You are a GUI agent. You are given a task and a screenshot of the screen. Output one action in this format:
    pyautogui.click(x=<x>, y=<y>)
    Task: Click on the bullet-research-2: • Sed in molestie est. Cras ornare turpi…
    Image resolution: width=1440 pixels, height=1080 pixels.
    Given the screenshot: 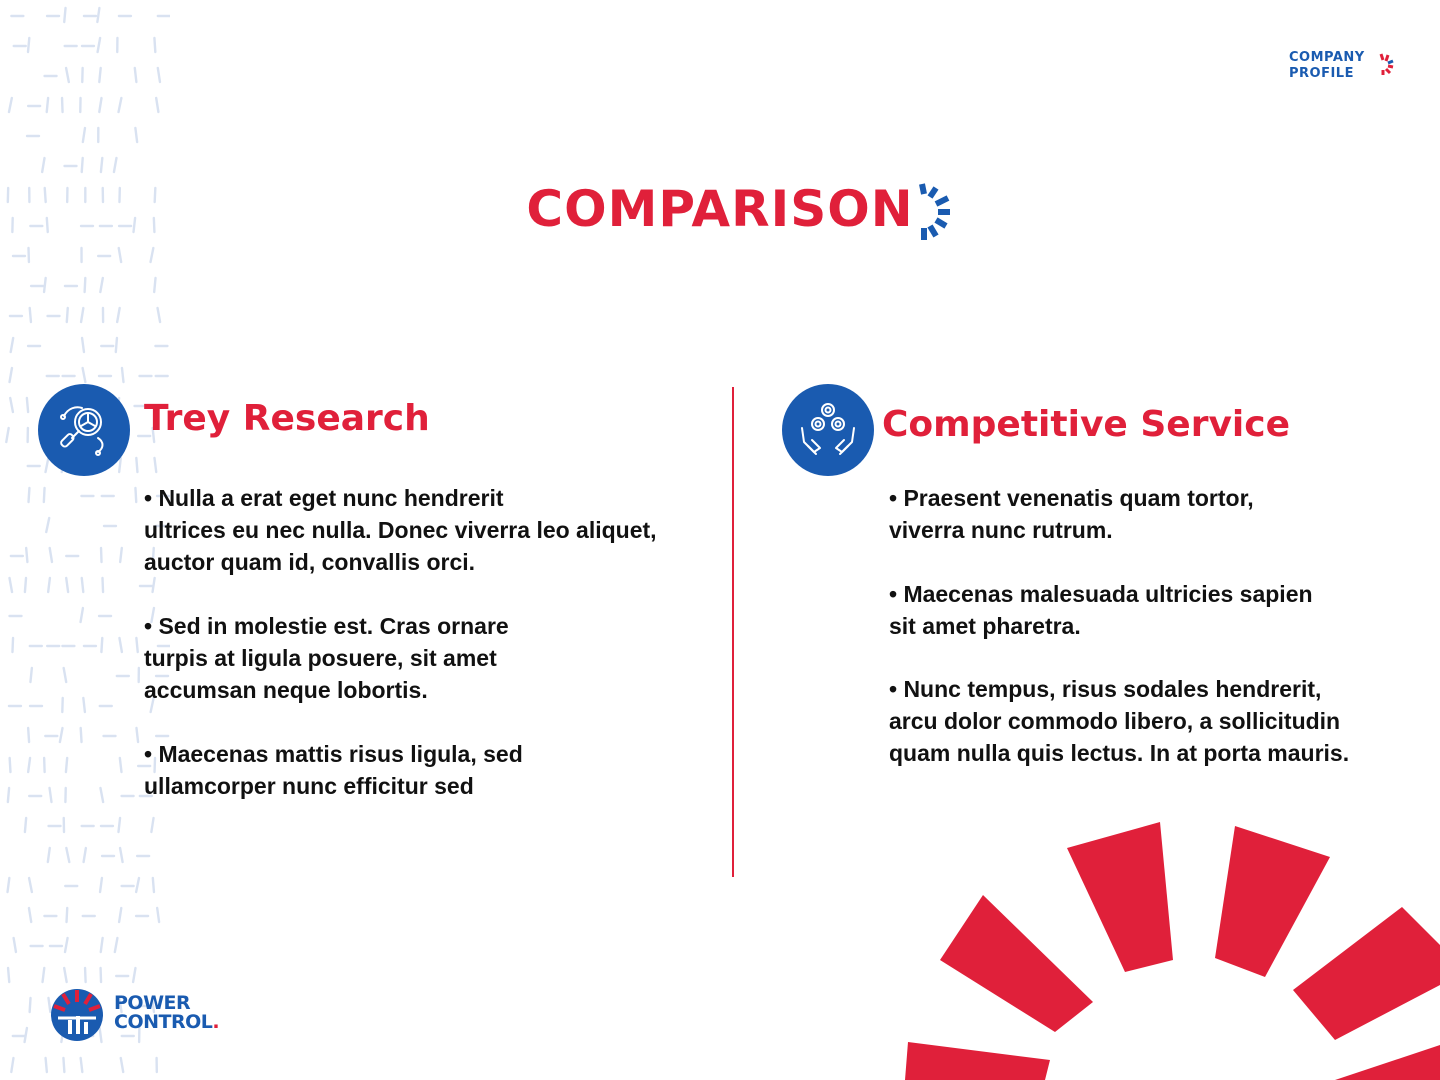 What is the action you would take?
    pyautogui.click(x=326, y=658)
    